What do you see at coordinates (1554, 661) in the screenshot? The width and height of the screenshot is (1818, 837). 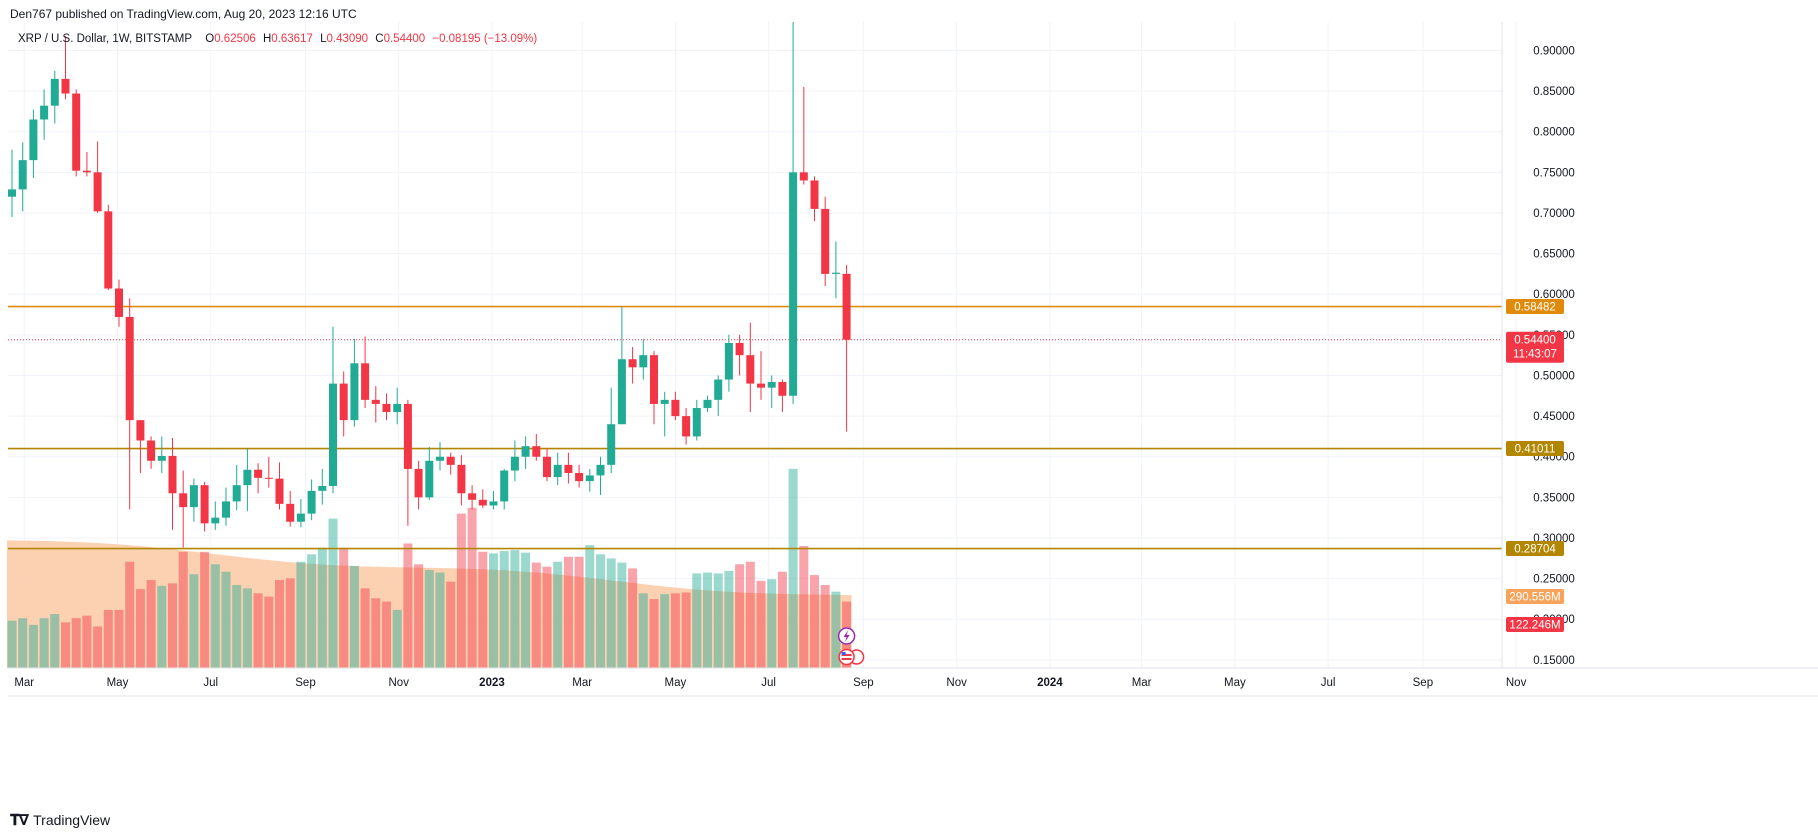 I see `price-tick-label: 0.15000` at bounding box center [1554, 661].